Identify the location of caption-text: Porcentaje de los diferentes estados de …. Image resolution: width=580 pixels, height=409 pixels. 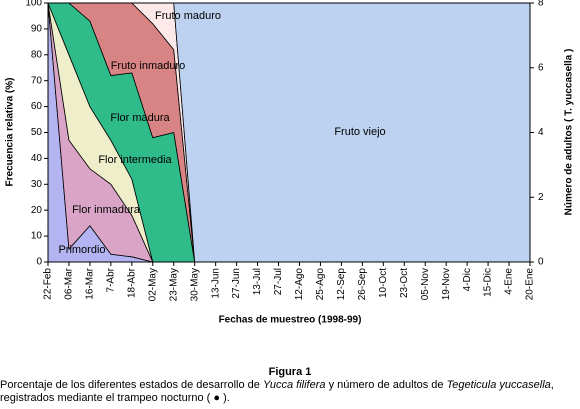
(131, 385).